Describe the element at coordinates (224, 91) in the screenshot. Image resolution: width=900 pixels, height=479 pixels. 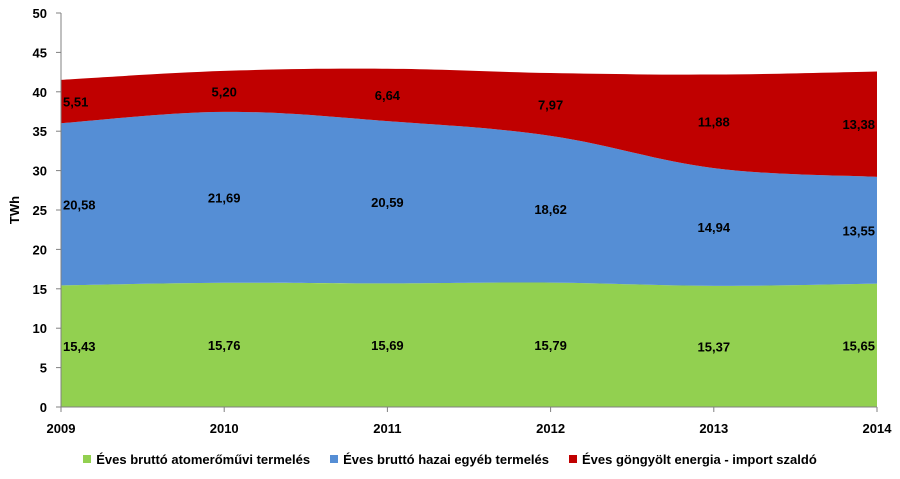
I see `data-label: 5,20` at that location.